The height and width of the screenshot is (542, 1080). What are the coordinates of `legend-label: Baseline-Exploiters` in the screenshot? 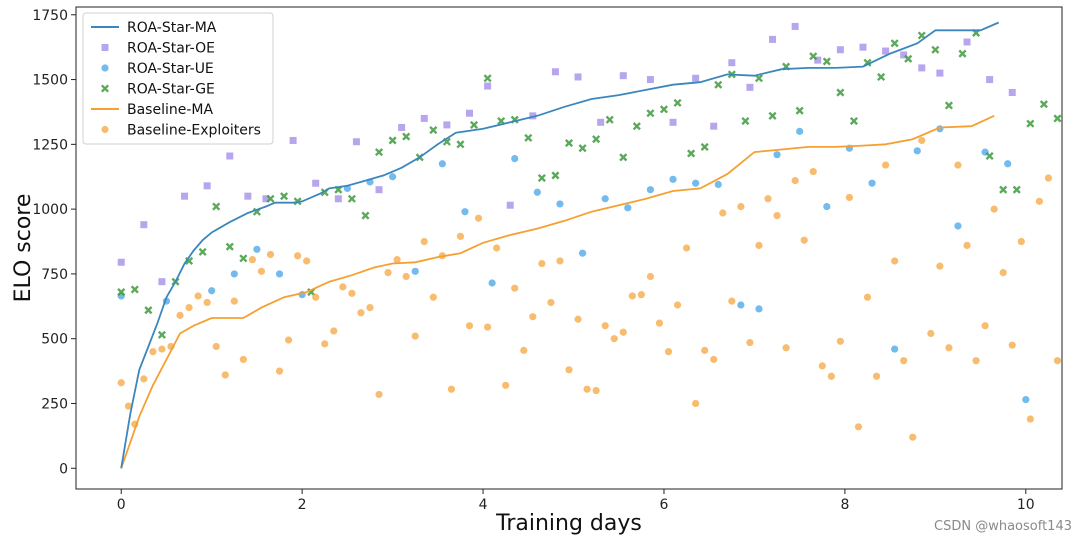 It's located at (194, 131).